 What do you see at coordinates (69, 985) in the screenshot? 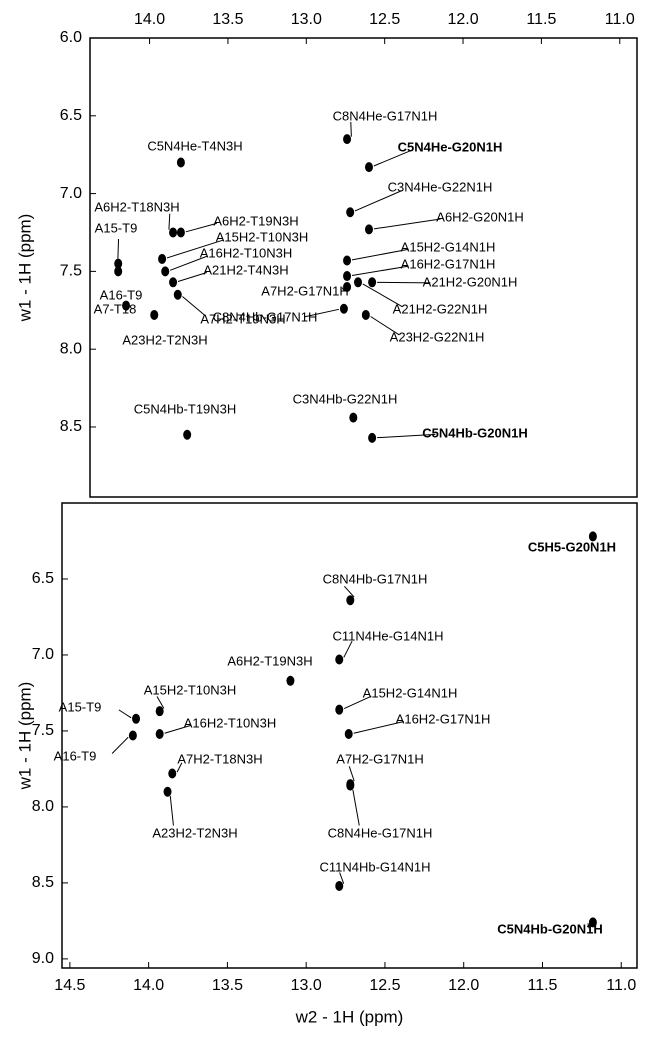
I see `x-tick-label: 14.5` at bounding box center [69, 985].